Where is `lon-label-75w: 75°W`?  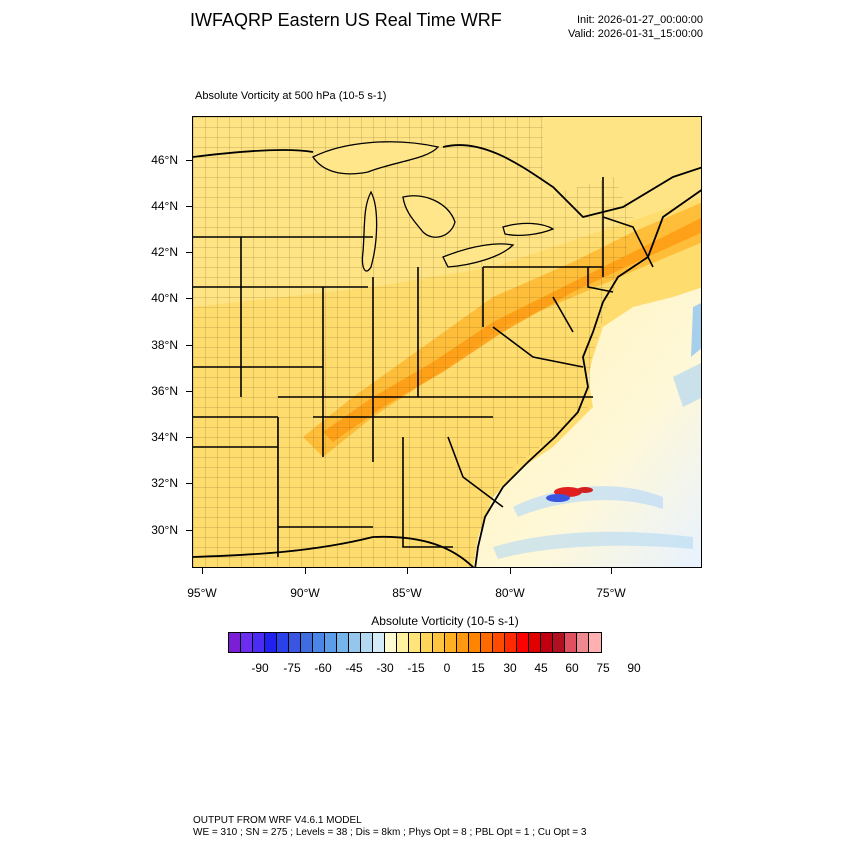
lon-label-75w: 75°W is located at coordinates (611, 593).